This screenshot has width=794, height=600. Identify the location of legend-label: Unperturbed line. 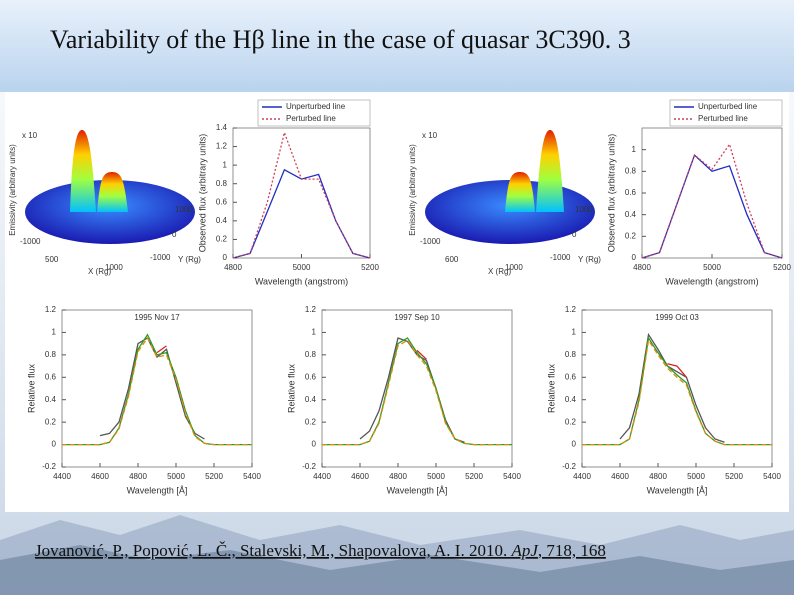
(728, 106).